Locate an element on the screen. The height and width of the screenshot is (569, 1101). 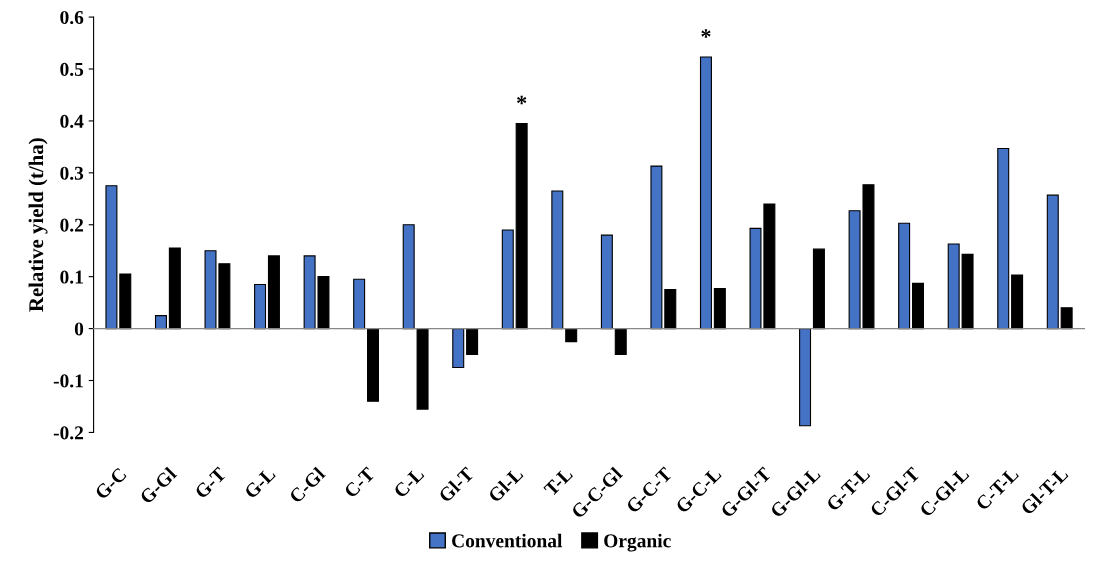
y-axis-title: Relative yield (t/ha) is located at coordinates (38, 225).